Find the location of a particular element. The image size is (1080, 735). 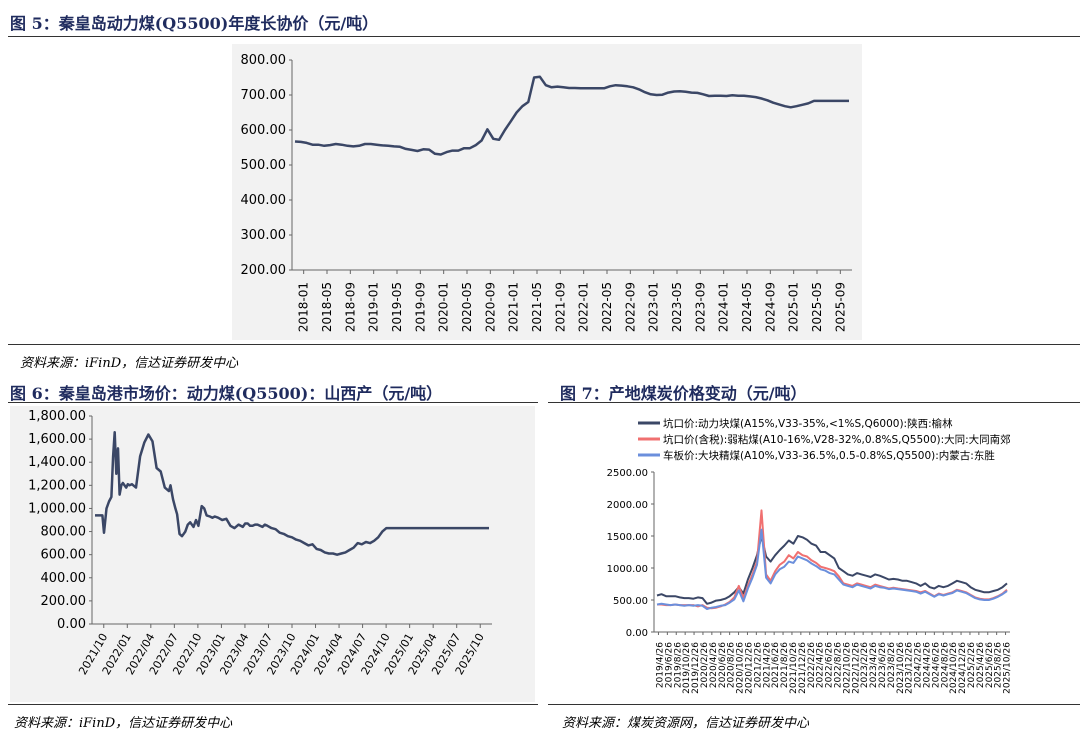

x-tick-label: 2020-05 is located at coordinates (467, 307).